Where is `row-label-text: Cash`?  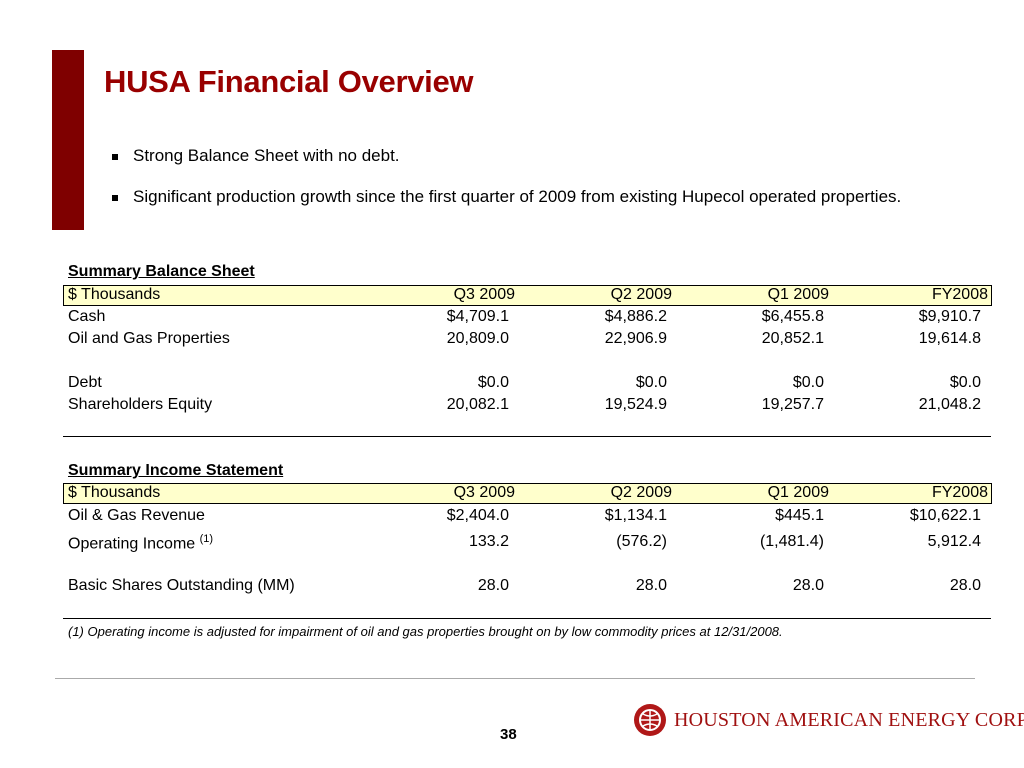 row-label-text: Cash is located at coordinates (87, 316).